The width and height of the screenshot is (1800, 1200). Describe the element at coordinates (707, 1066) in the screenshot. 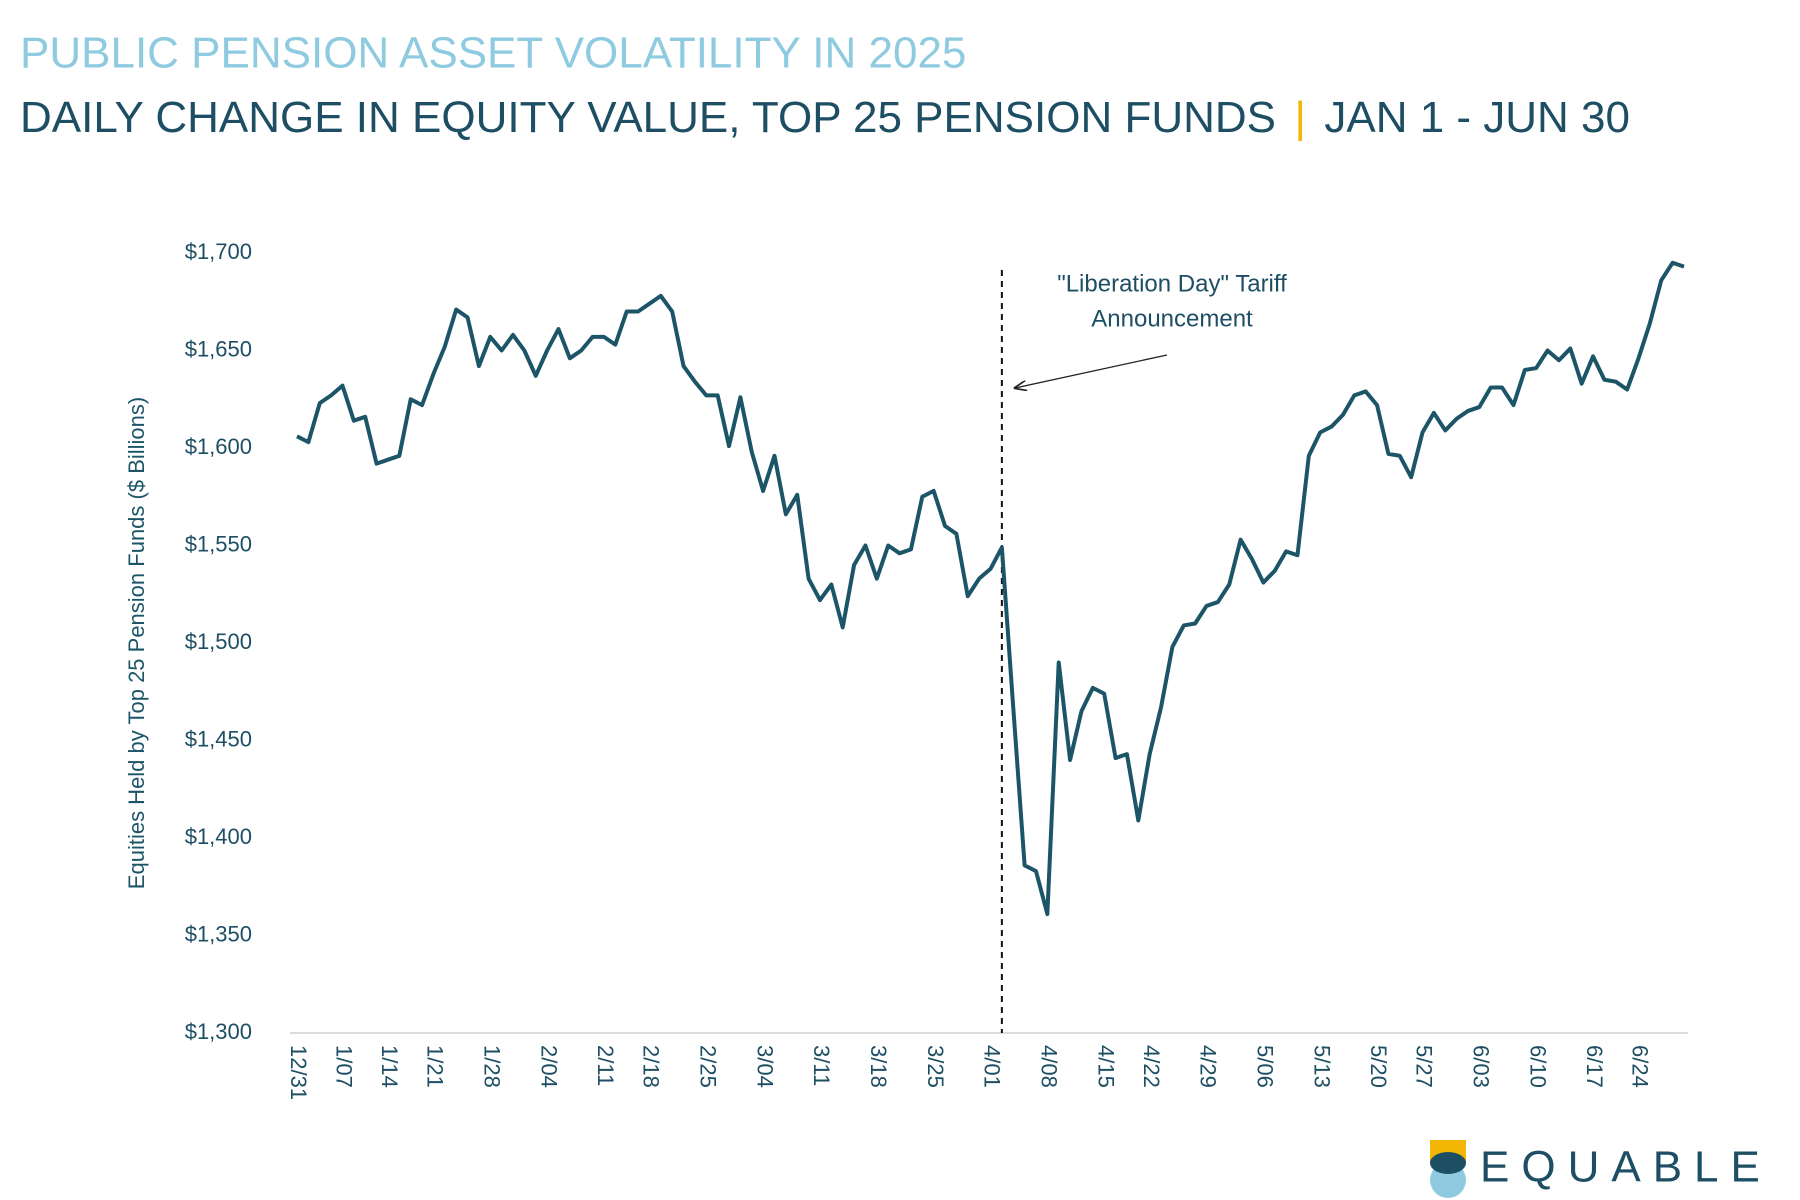

I see `x-tick-label: 2/25` at that location.